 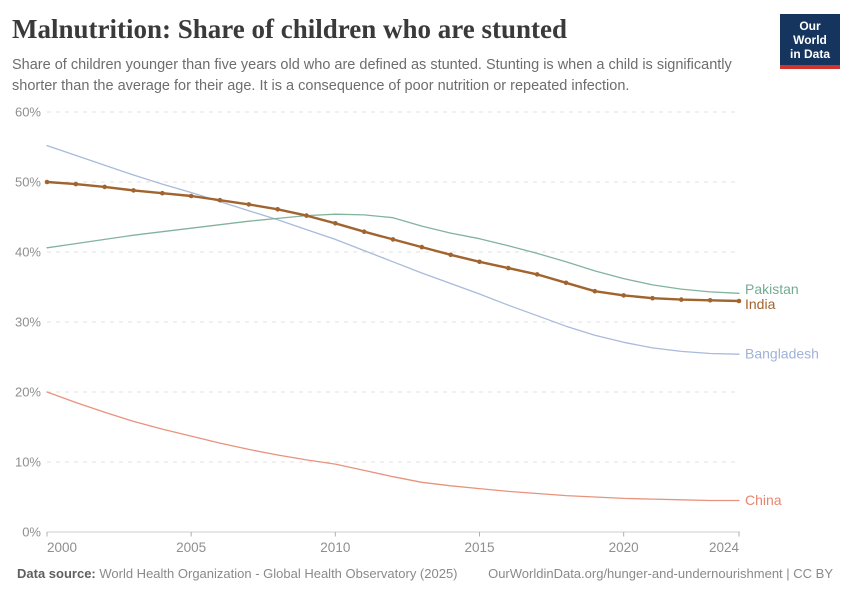 I want to click on y-tick-label: 20%, so click(x=28, y=392).